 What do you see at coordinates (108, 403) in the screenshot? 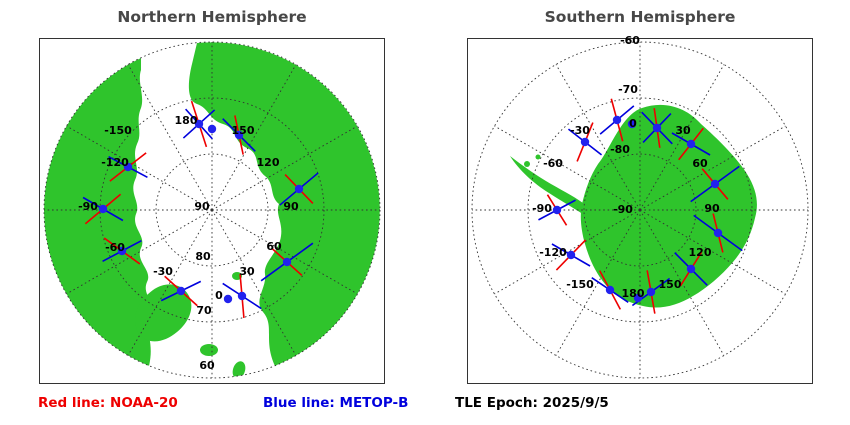
I see `legend-noaa20-label: Red line: NOAA-20` at bounding box center [108, 403].